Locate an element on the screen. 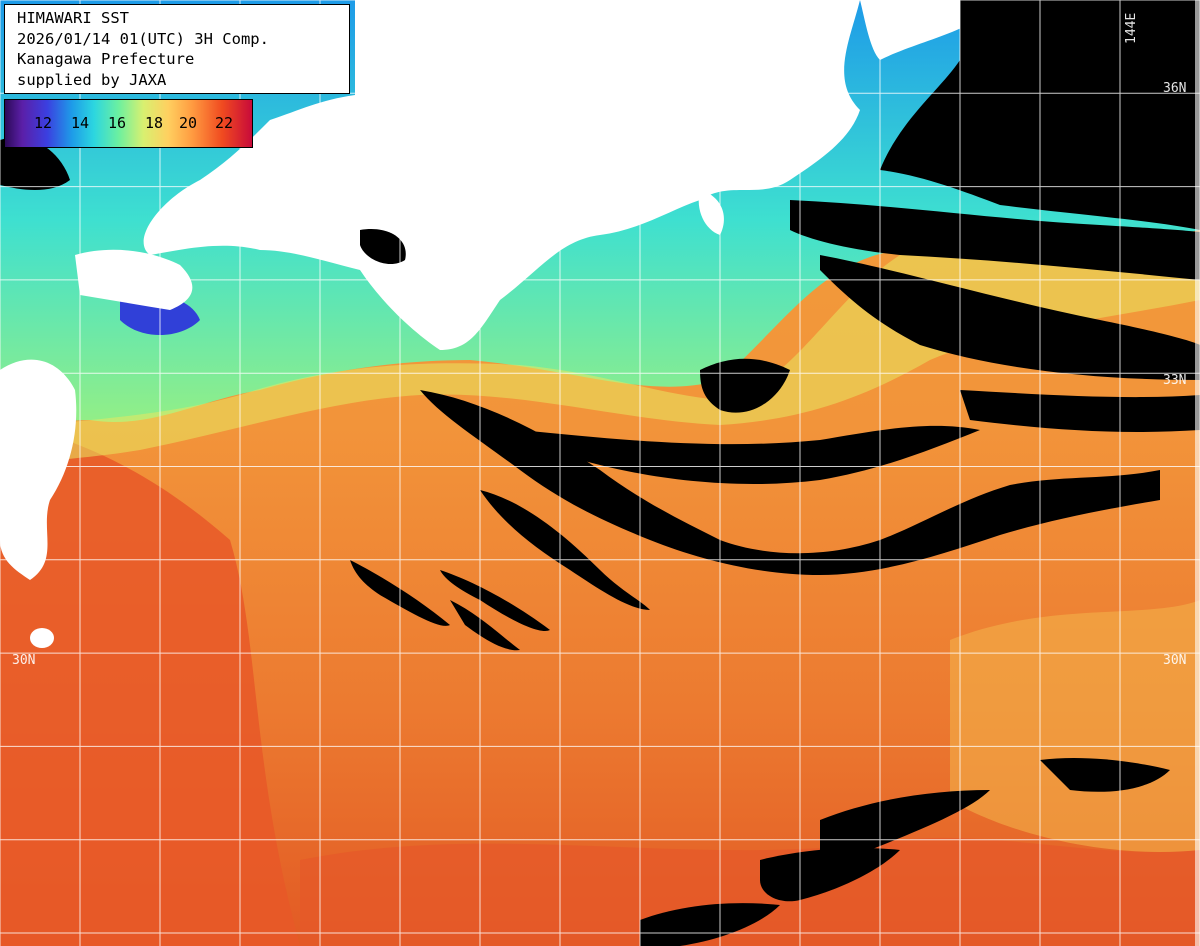  legend-tick-18: 18 is located at coordinates (154, 123).